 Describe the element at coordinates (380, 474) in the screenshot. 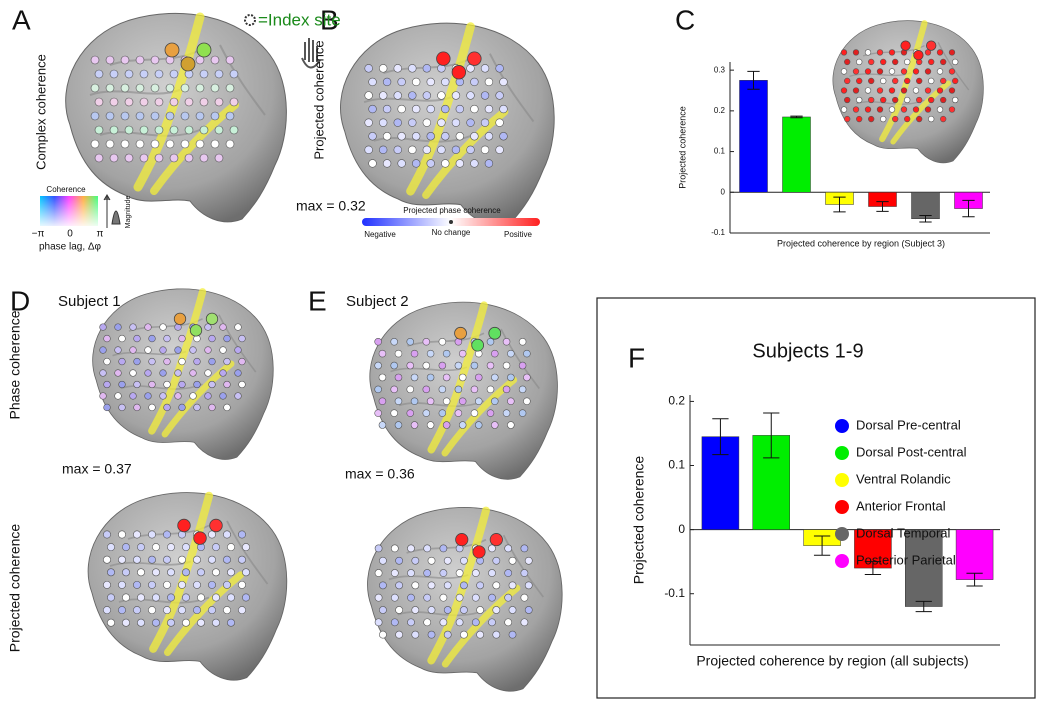

I see `e-max: max = 0.36` at that location.